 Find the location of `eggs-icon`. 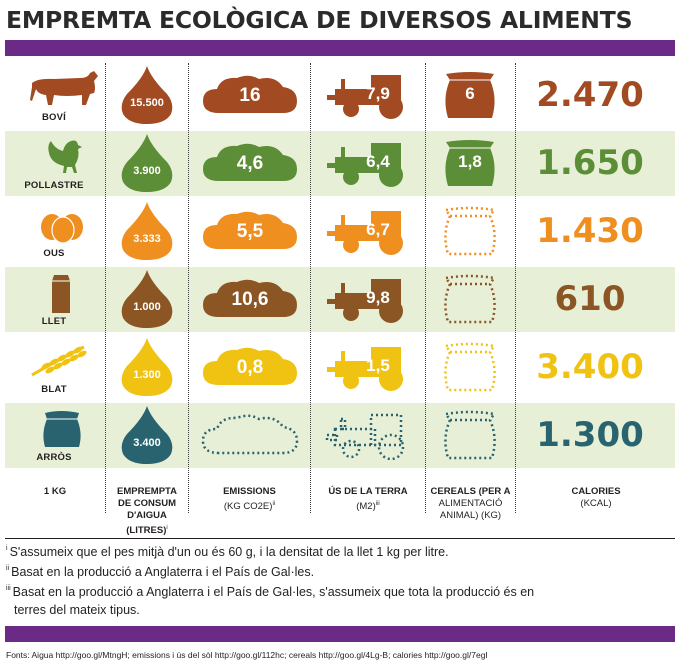

eggs-icon is located at coordinates (62, 229).